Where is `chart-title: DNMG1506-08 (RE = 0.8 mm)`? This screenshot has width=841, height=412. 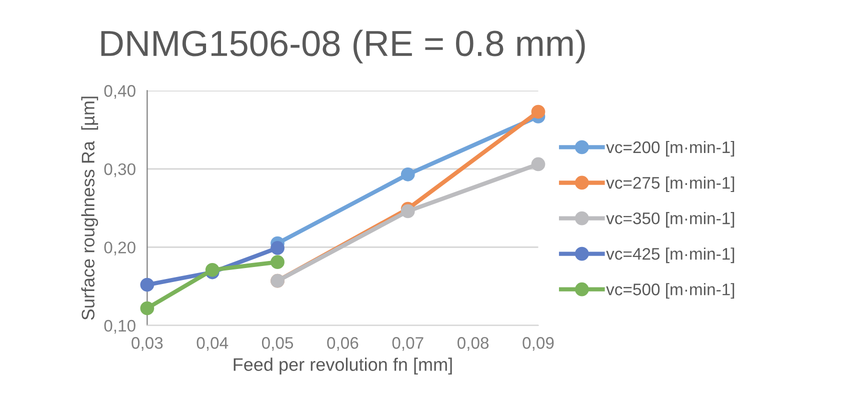 chart-title: DNMG1506-08 (RE = 0.8 mm) is located at coordinates (343, 47).